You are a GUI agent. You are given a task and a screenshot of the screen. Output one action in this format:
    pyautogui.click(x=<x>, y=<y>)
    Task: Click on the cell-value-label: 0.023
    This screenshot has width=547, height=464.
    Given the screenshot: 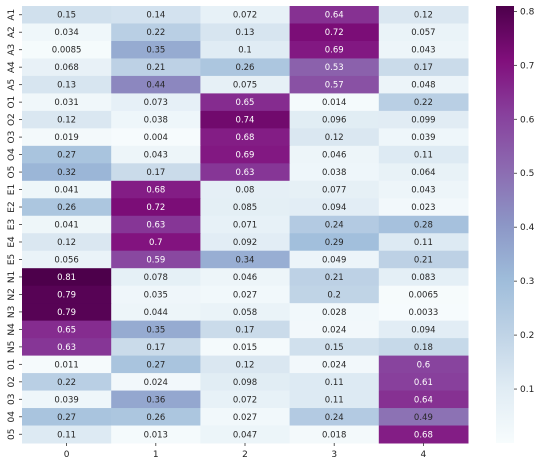 What is the action you would take?
    pyautogui.click(x=423, y=208)
    